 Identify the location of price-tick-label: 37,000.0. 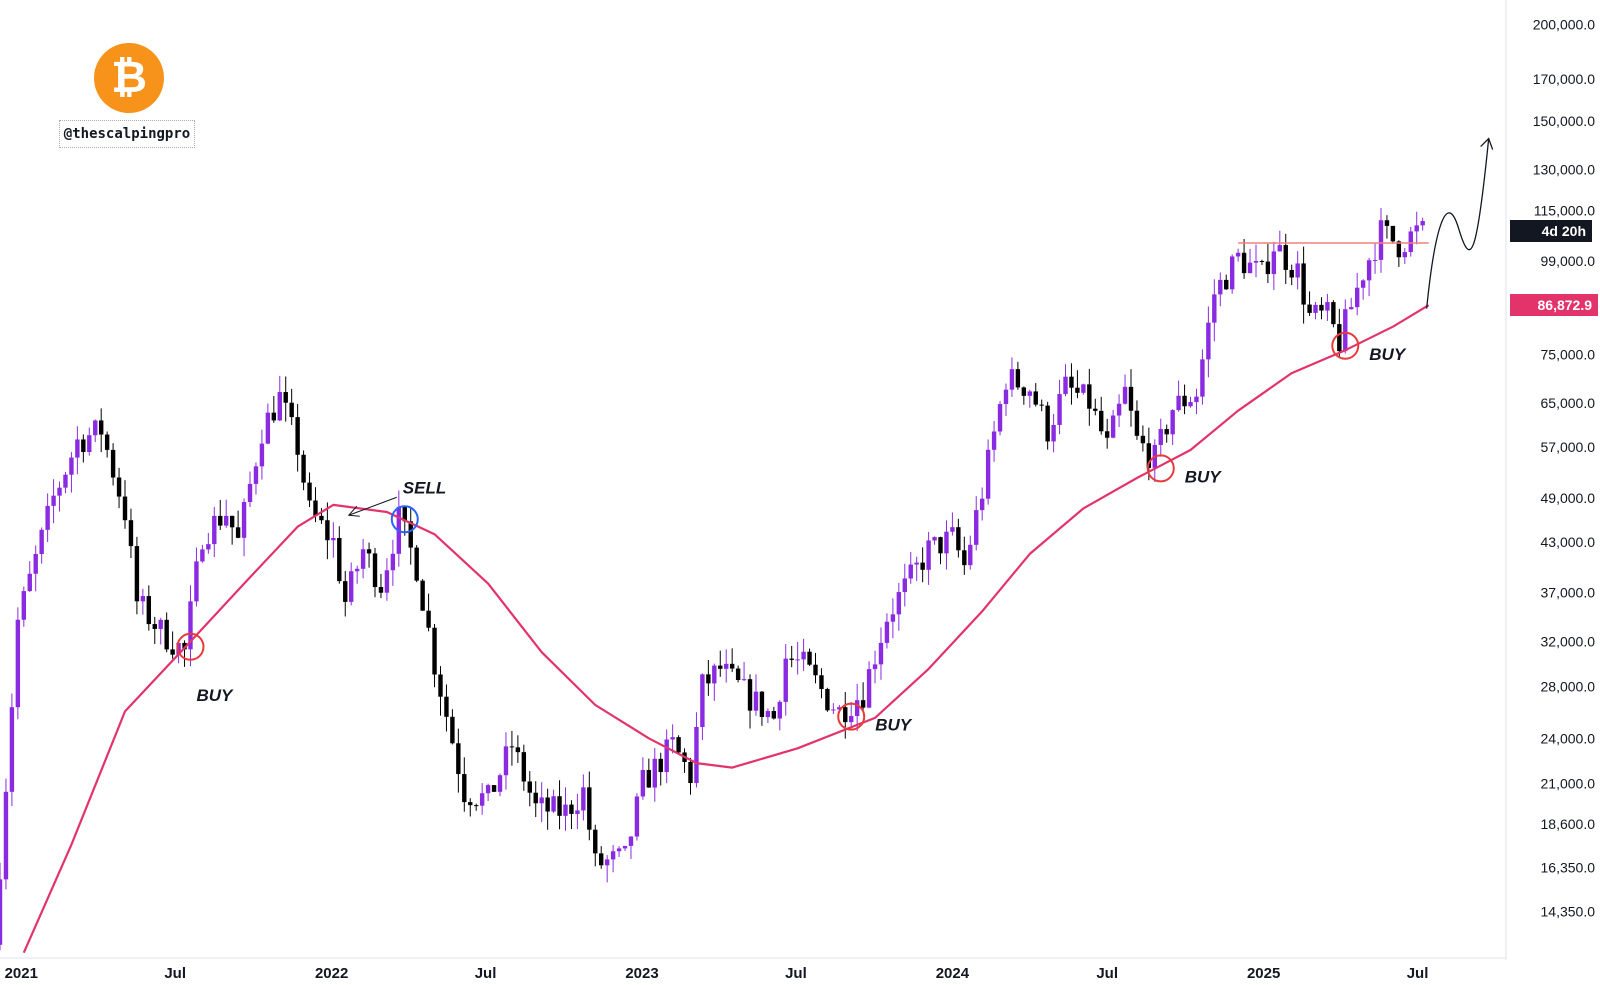
(1568, 593).